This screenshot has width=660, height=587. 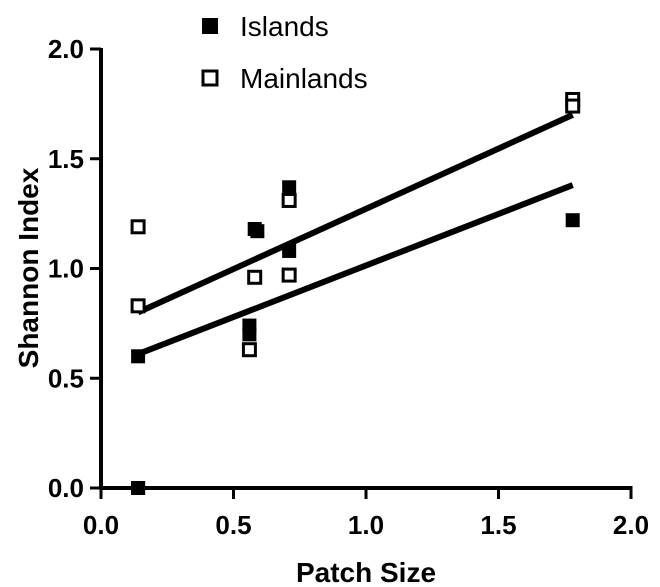 I want to click on y-tick-label: 0.0, so click(x=66, y=488).